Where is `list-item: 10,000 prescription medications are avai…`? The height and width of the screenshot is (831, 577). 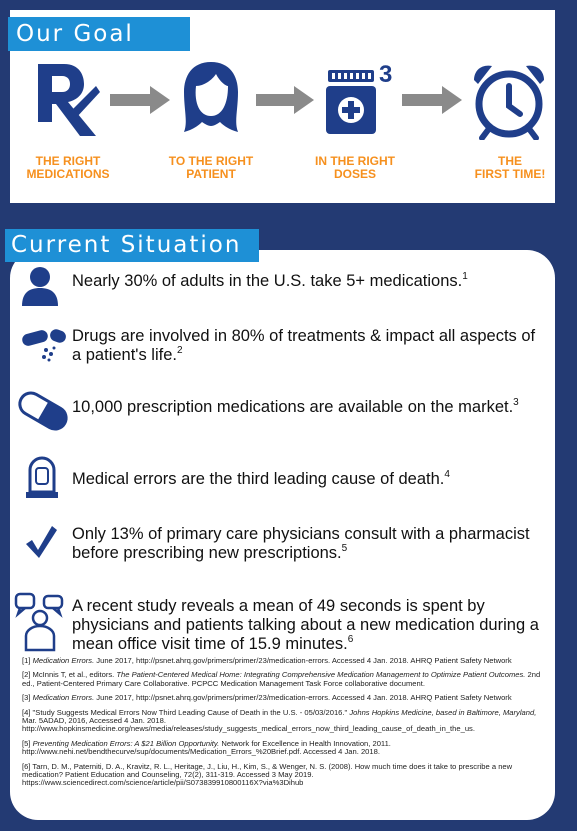 list-item: 10,000 prescription medications are avai… is located at coordinates (295, 407).